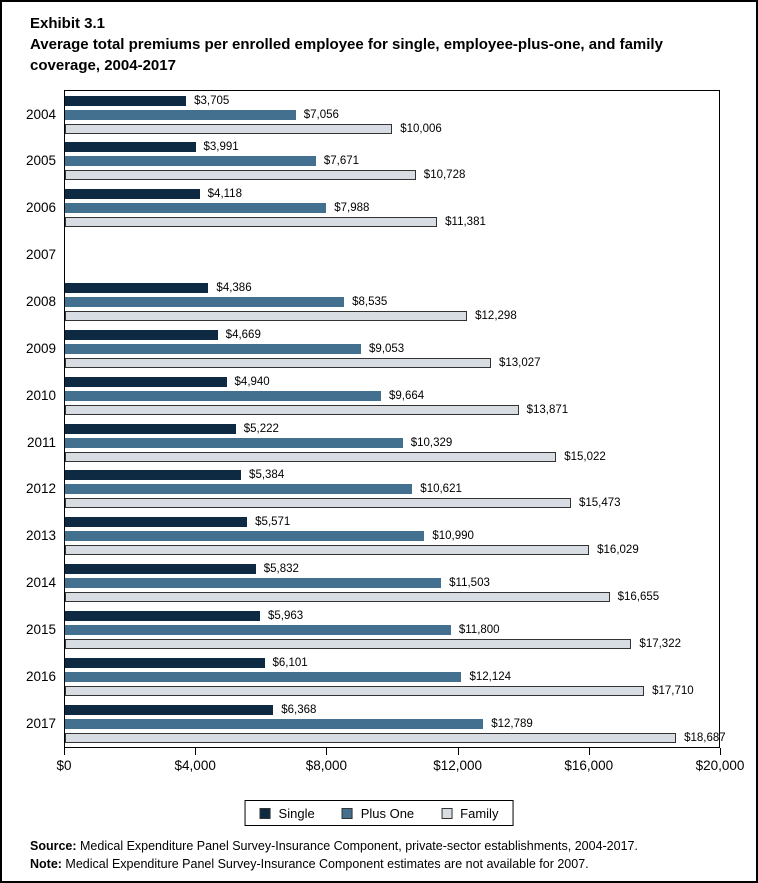 This screenshot has width=758, height=883. Describe the element at coordinates (326, 765) in the screenshot. I see `x-axis-tick-label: $8,000` at that location.